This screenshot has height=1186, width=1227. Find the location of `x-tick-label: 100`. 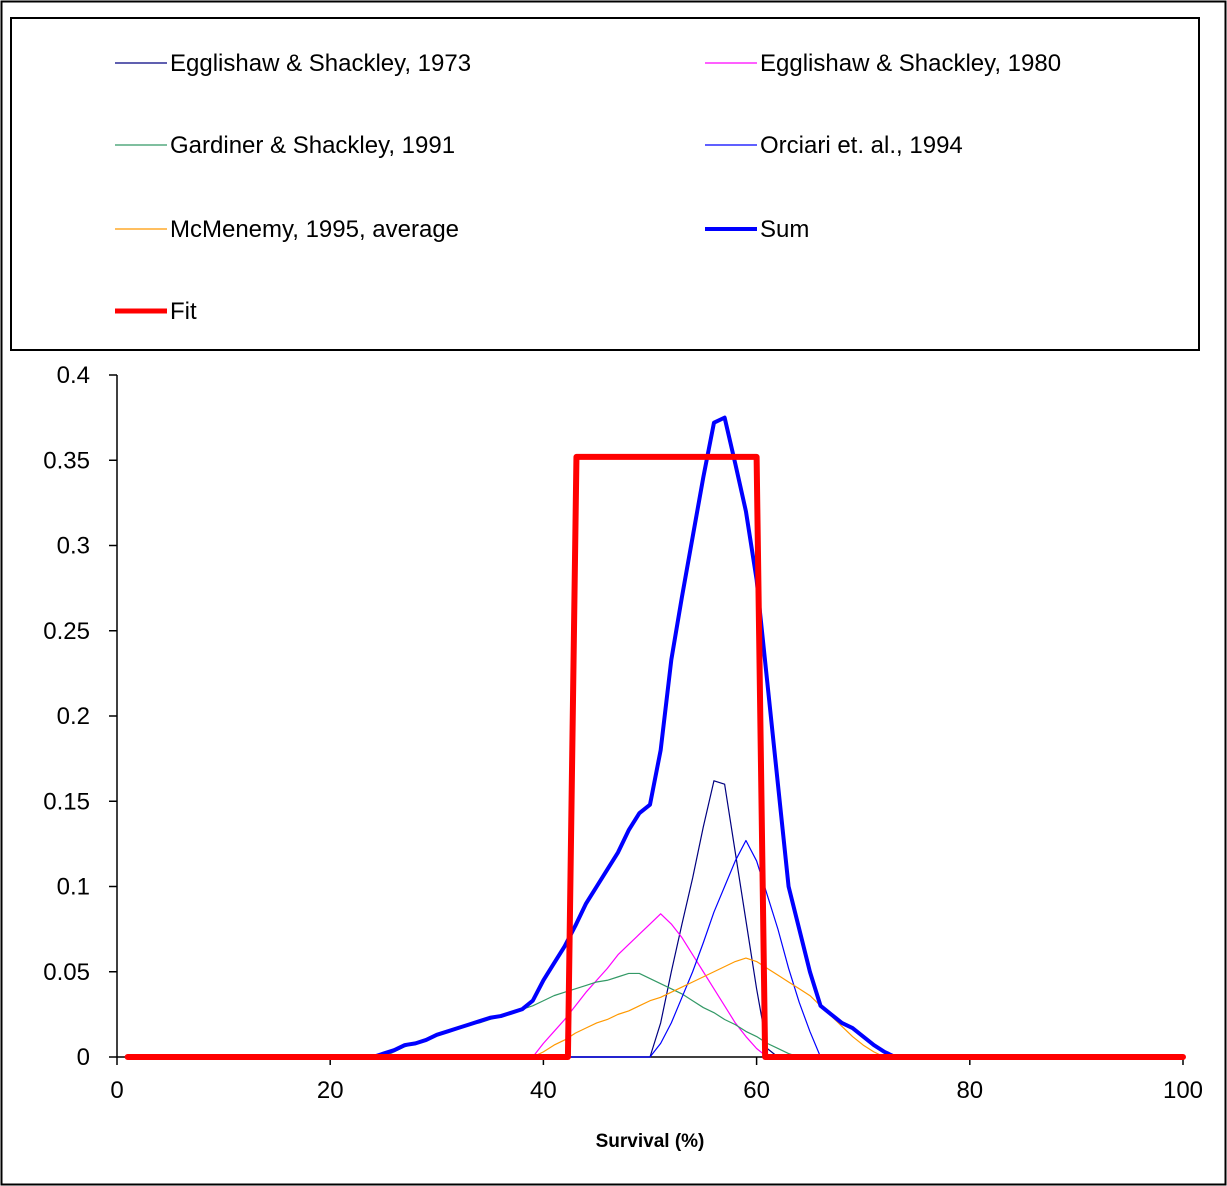

x-tick-label: 100 is located at coordinates (1183, 1090).